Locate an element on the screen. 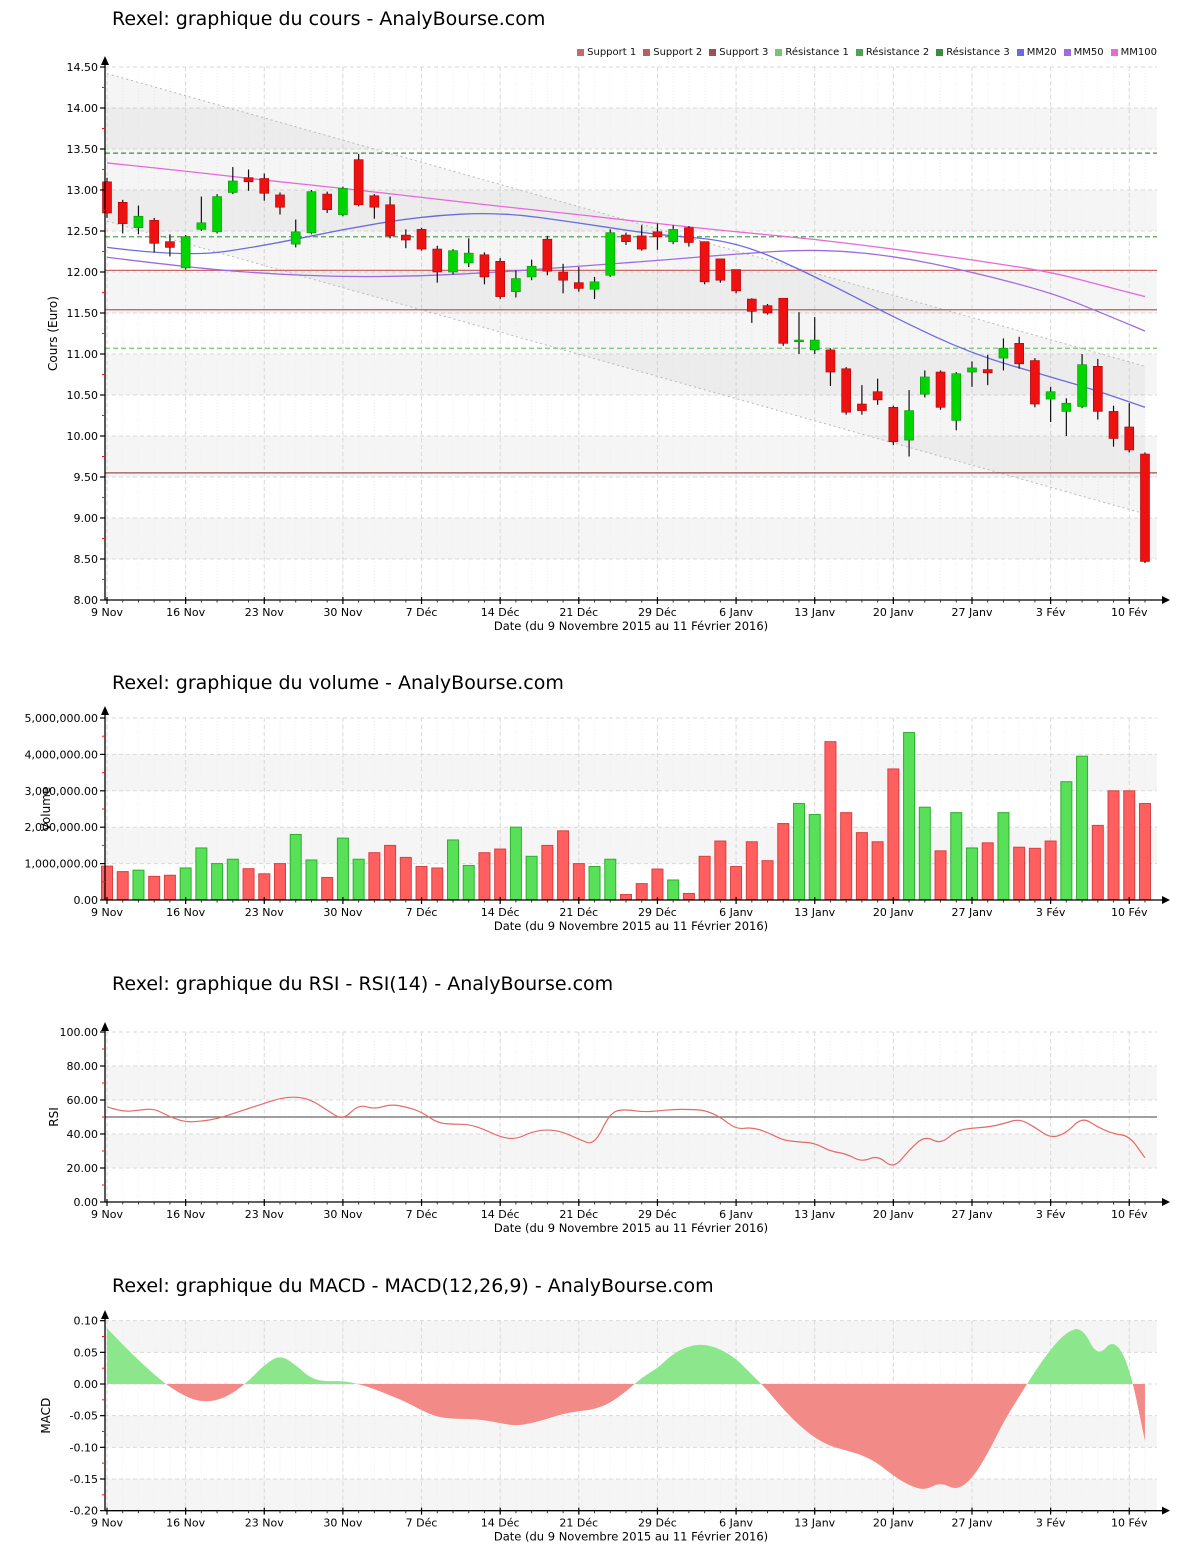  x-tick-label: 6 Janv is located at coordinates (736, 1214).